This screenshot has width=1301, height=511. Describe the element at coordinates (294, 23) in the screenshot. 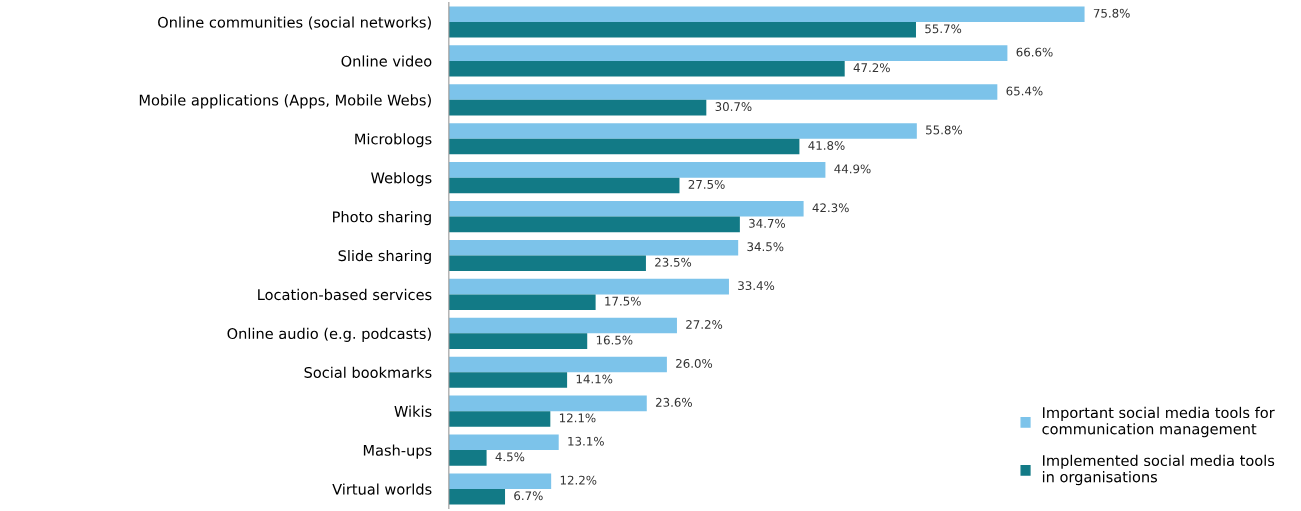

I see `y-tick-label: Online communities (social networks)` at that location.